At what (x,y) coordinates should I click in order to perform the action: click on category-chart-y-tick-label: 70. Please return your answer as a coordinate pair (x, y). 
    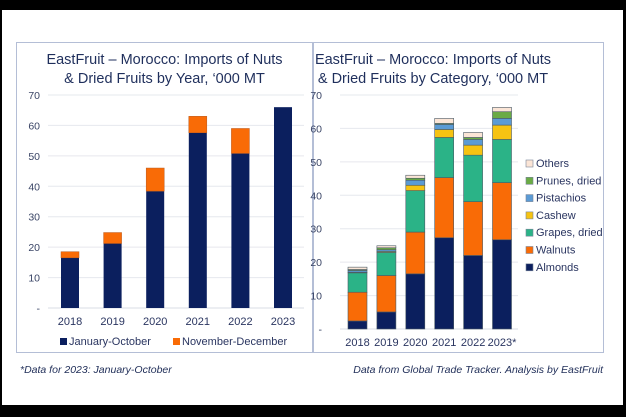
    Looking at the image, I should click on (316, 96).